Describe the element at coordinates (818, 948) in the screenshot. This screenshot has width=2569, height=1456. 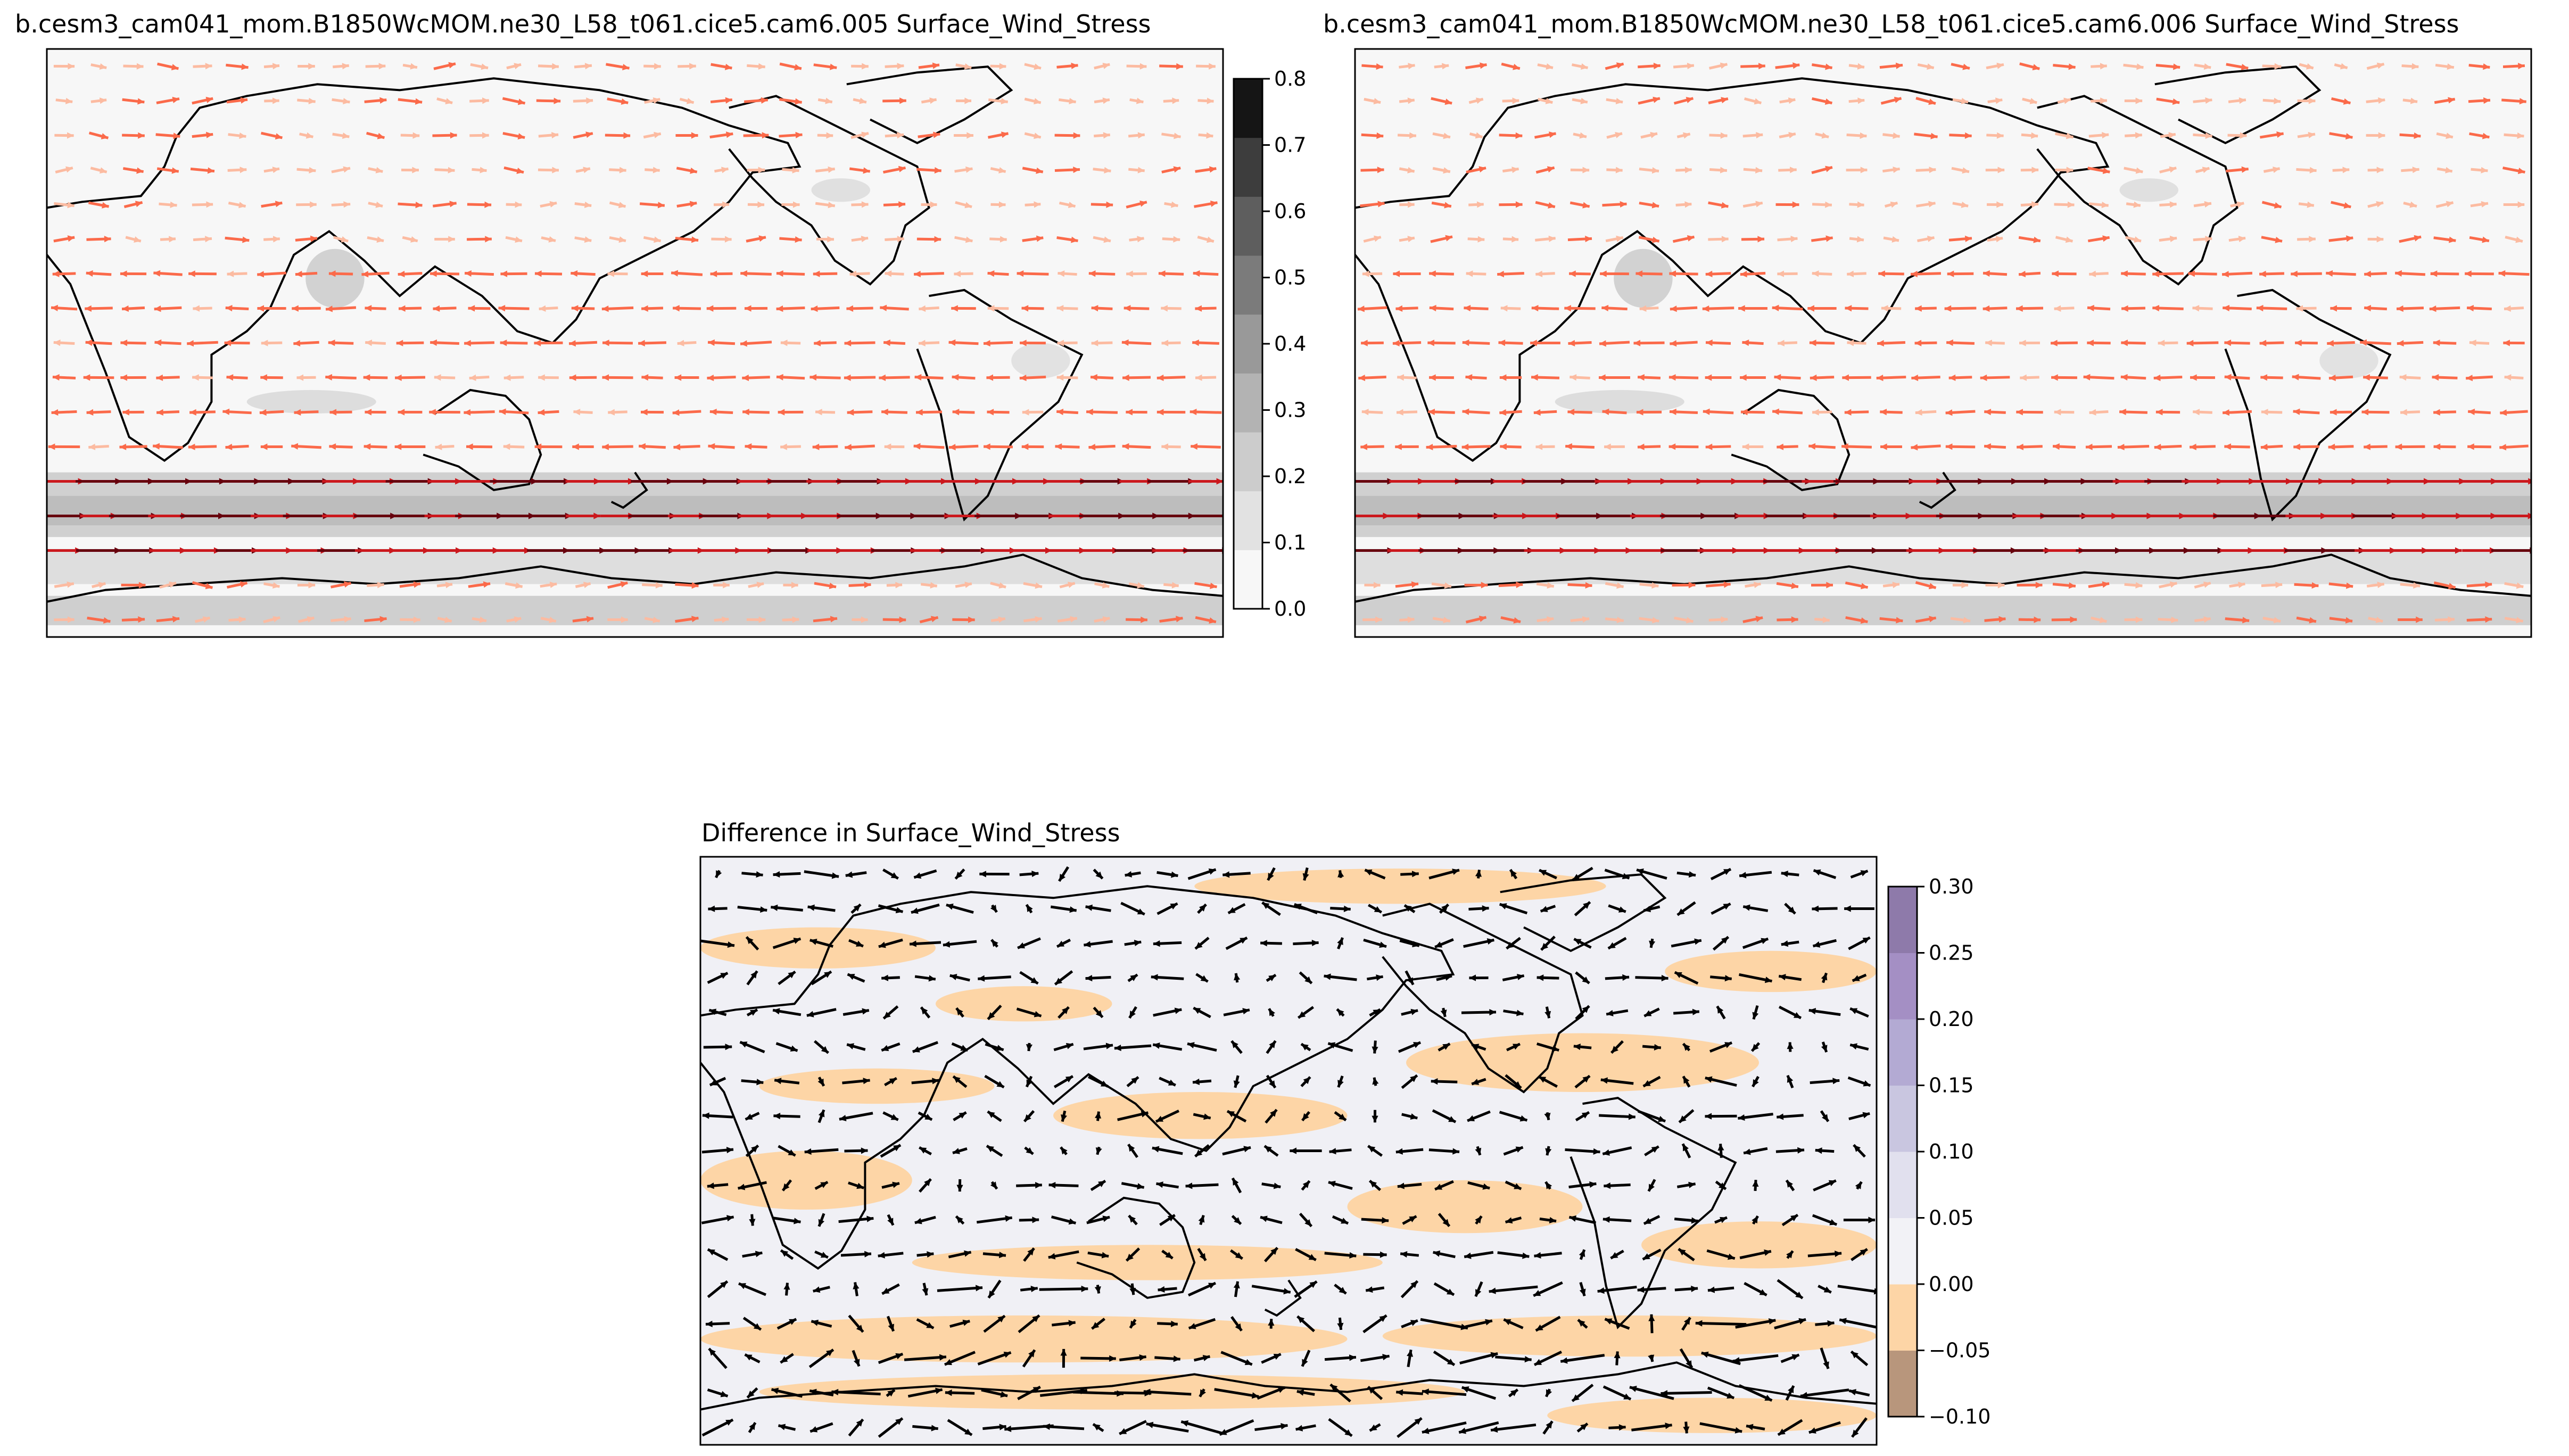
I see `shade-blob` at that location.